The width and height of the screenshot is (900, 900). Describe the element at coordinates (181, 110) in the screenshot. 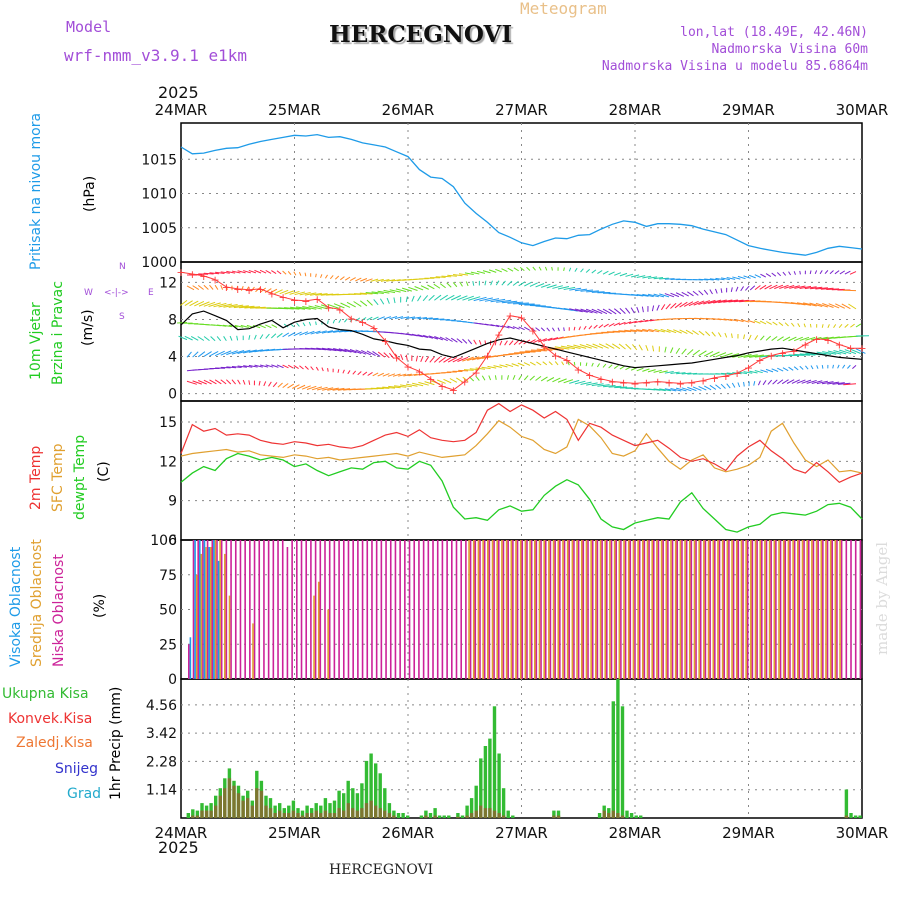

I see `x-tick-label-top: 24MAR` at that location.